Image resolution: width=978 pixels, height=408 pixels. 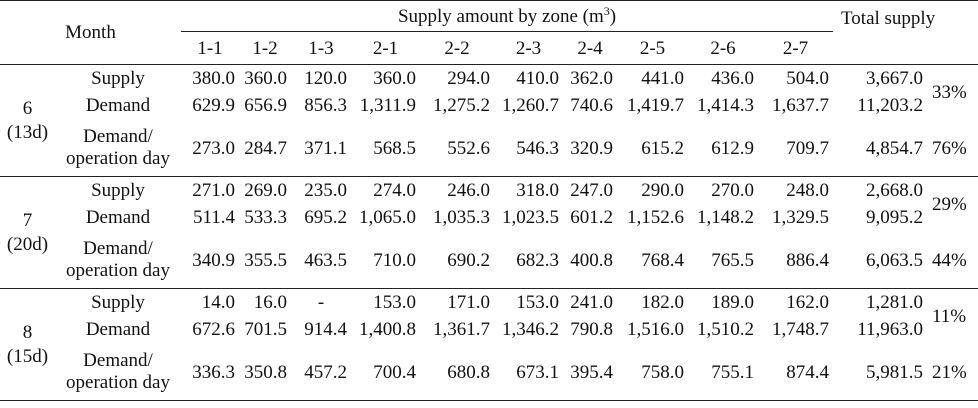 I want to click on zone-col-header: 2-7, so click(x=796, y=48).